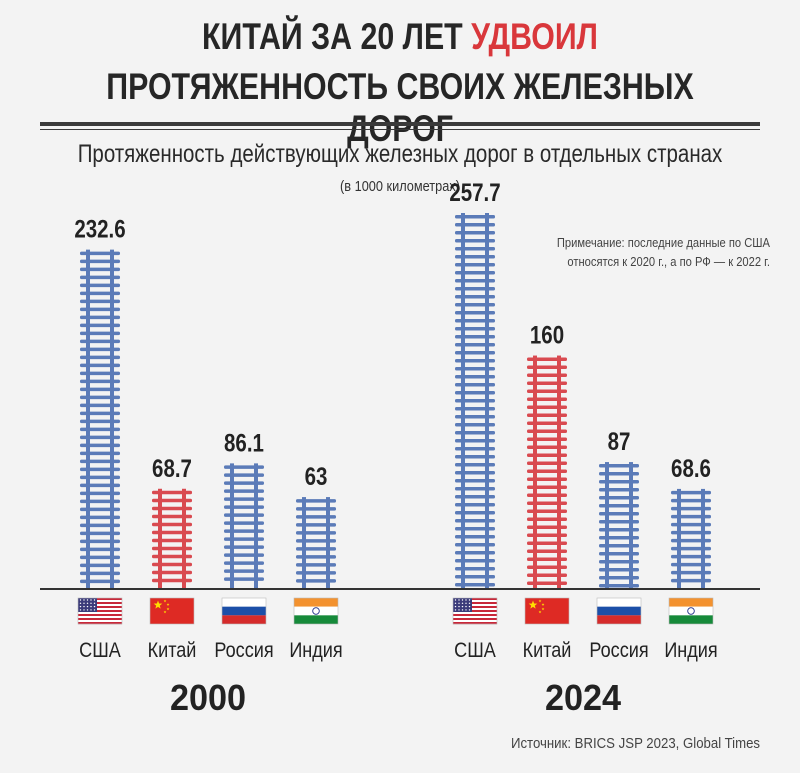 This screenshot has width=800, height=773. Describe the element at coordinates (256, 526) in the screenshot. I see `rail-right` at that location.